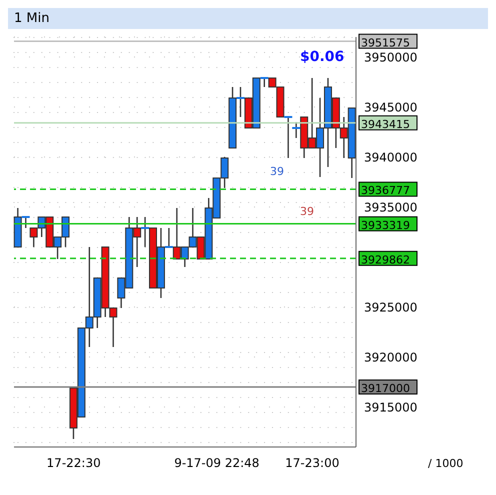 The image size is (496, 495). I want to click on ref-line-label: 3929862, so click(385, 259).